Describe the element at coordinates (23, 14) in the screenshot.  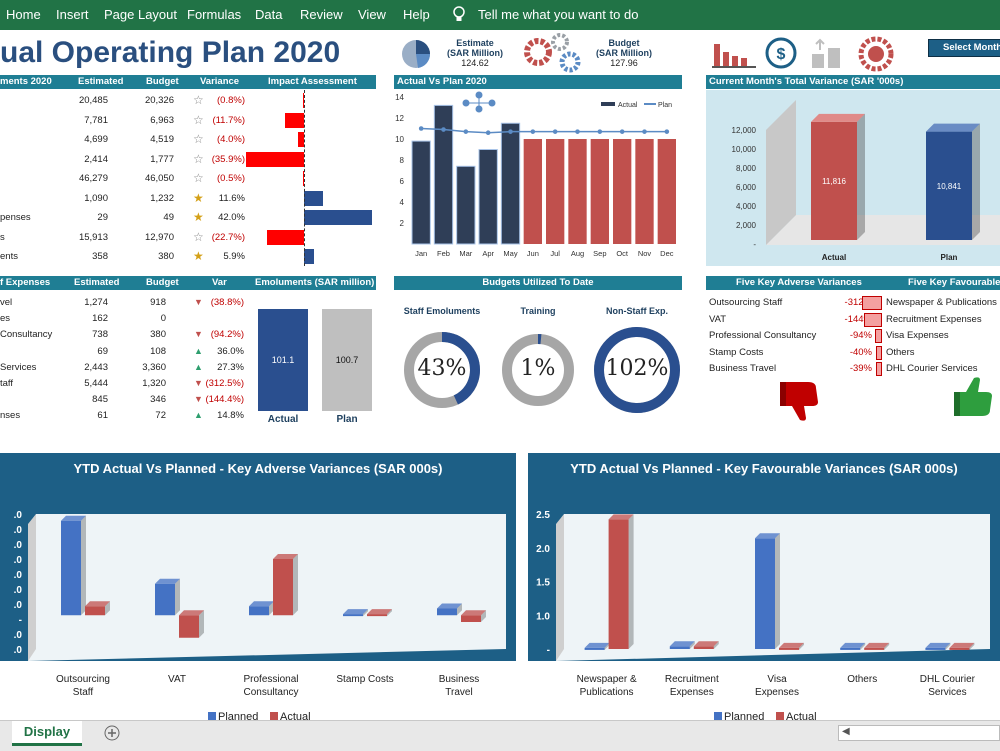
I see `tab-home: Home` at that location.